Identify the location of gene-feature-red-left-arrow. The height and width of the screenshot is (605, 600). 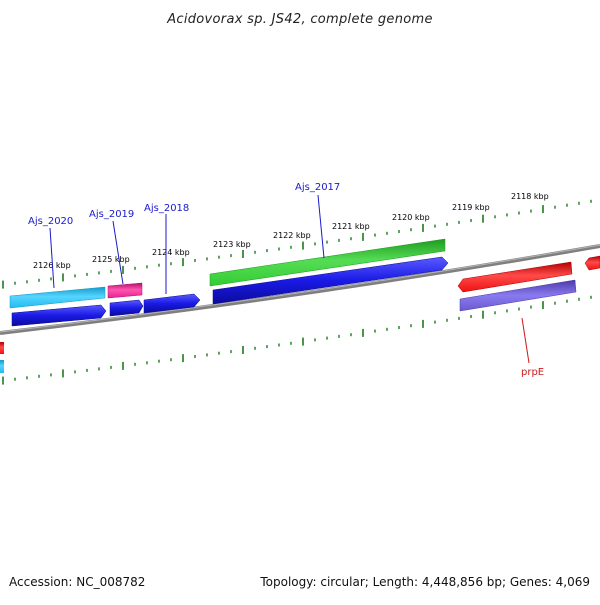
(515, 277).